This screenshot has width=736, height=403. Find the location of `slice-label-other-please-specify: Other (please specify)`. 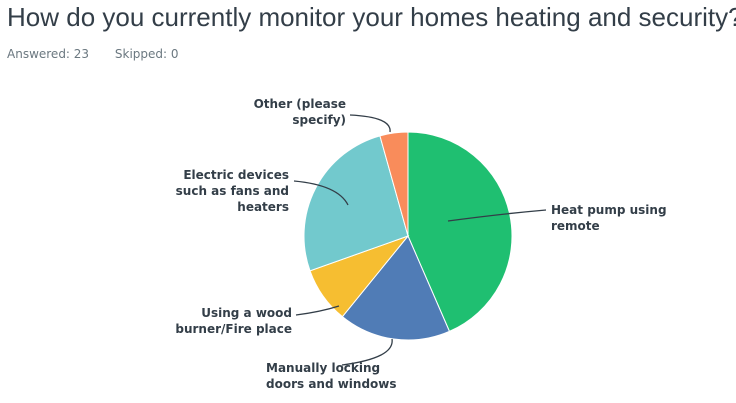

slice-label-other-please-specify: Other (please specify) is located at coordinates (300, 112).